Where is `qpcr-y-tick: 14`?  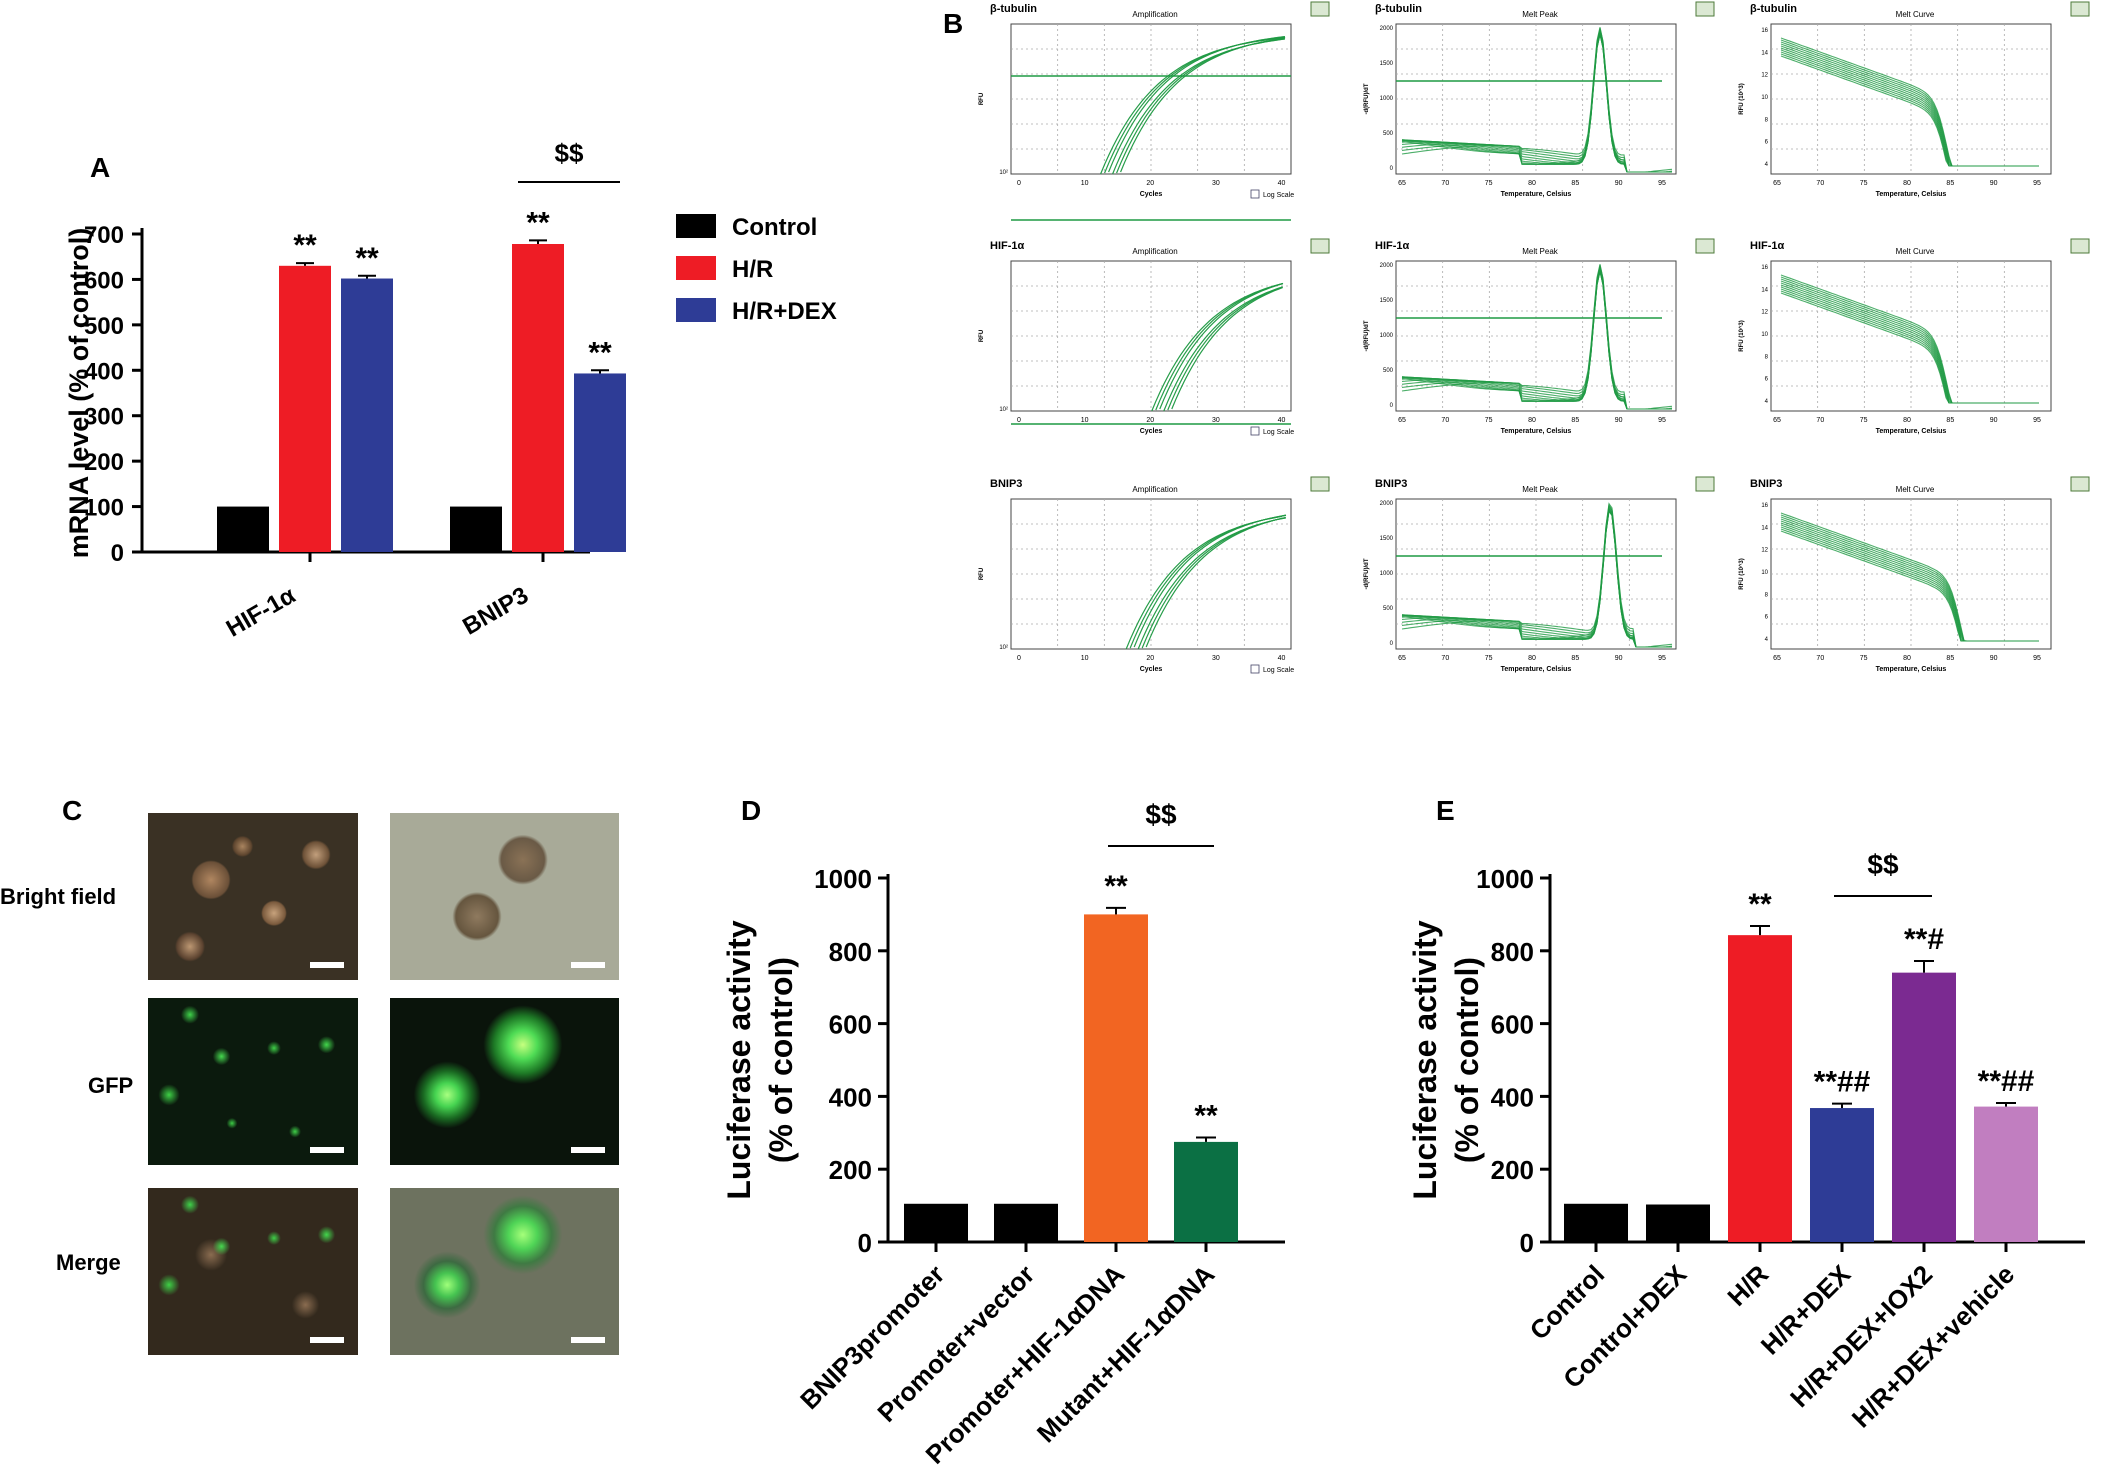
qpcr-y-tick: 14 is located at coordinates (1764, 290).